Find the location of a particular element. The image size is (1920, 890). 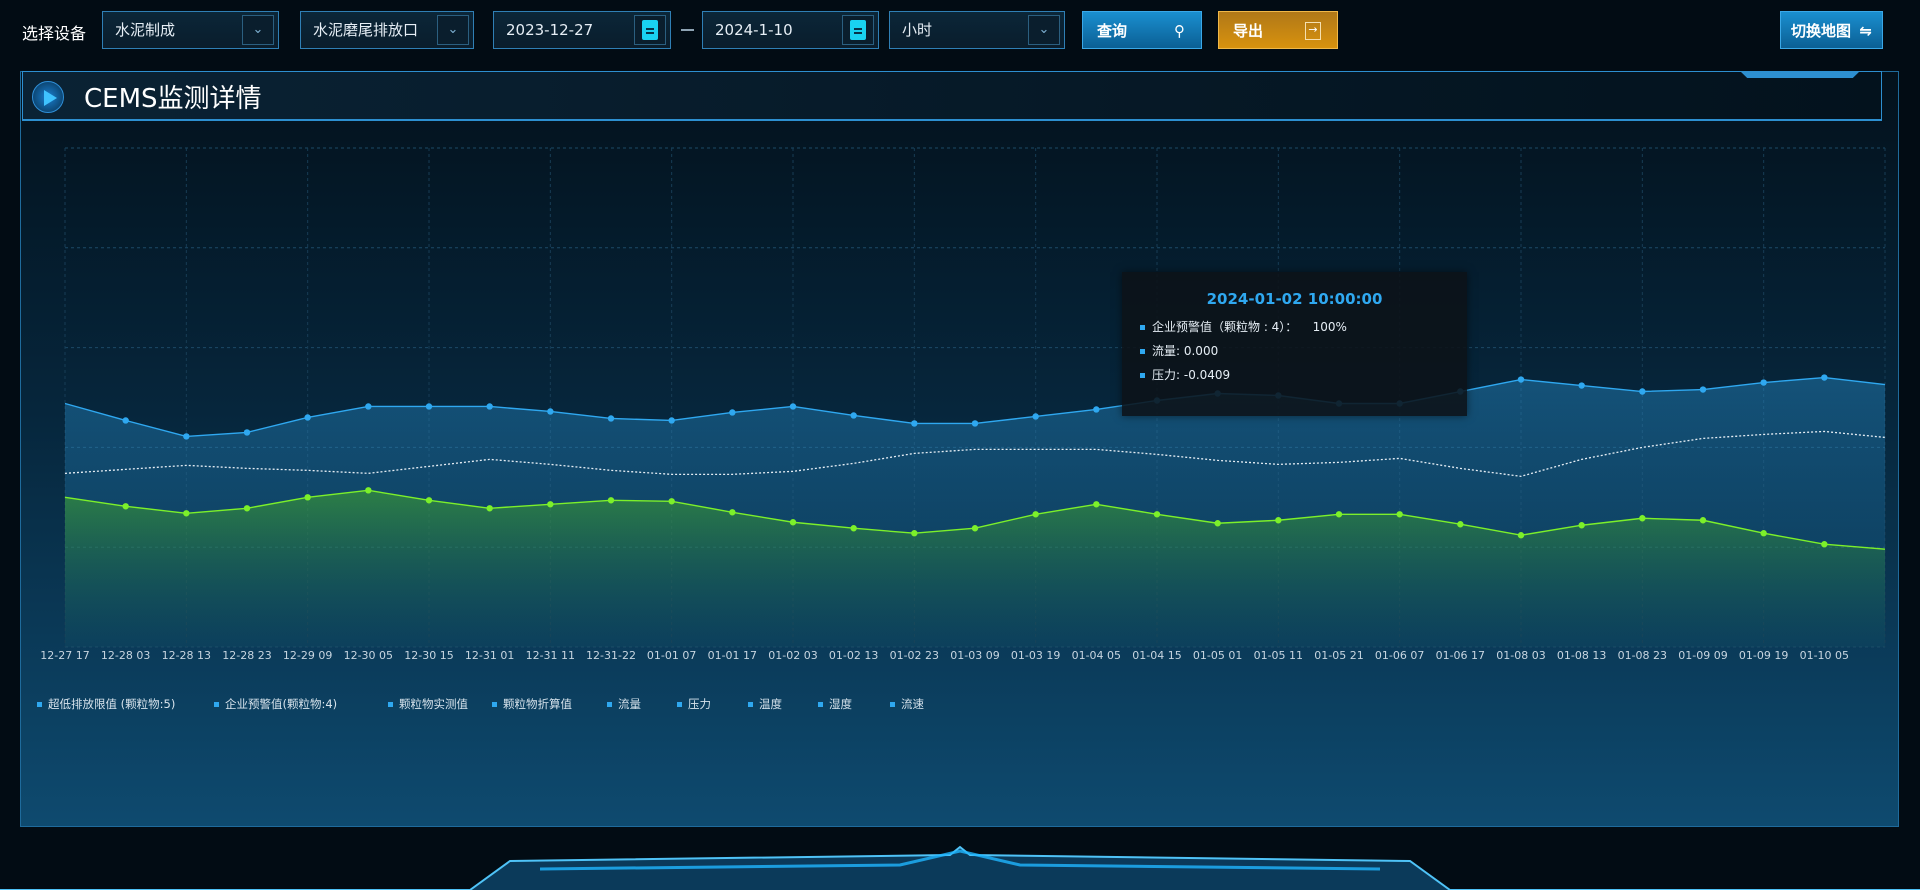

end-date-input: 2024-1-10 is located at coordinates (790, 30).